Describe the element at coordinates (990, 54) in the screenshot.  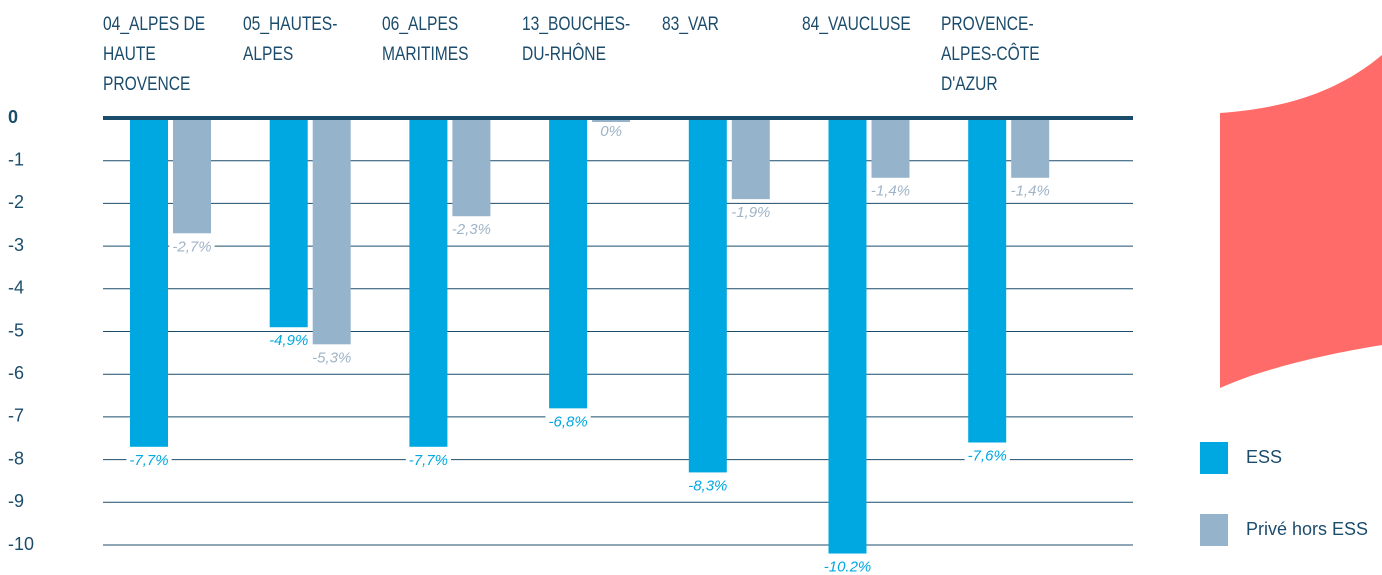
I see `x-tick-label: PROVENCE-ALPES-CÔTE D'AZUR` at that location.